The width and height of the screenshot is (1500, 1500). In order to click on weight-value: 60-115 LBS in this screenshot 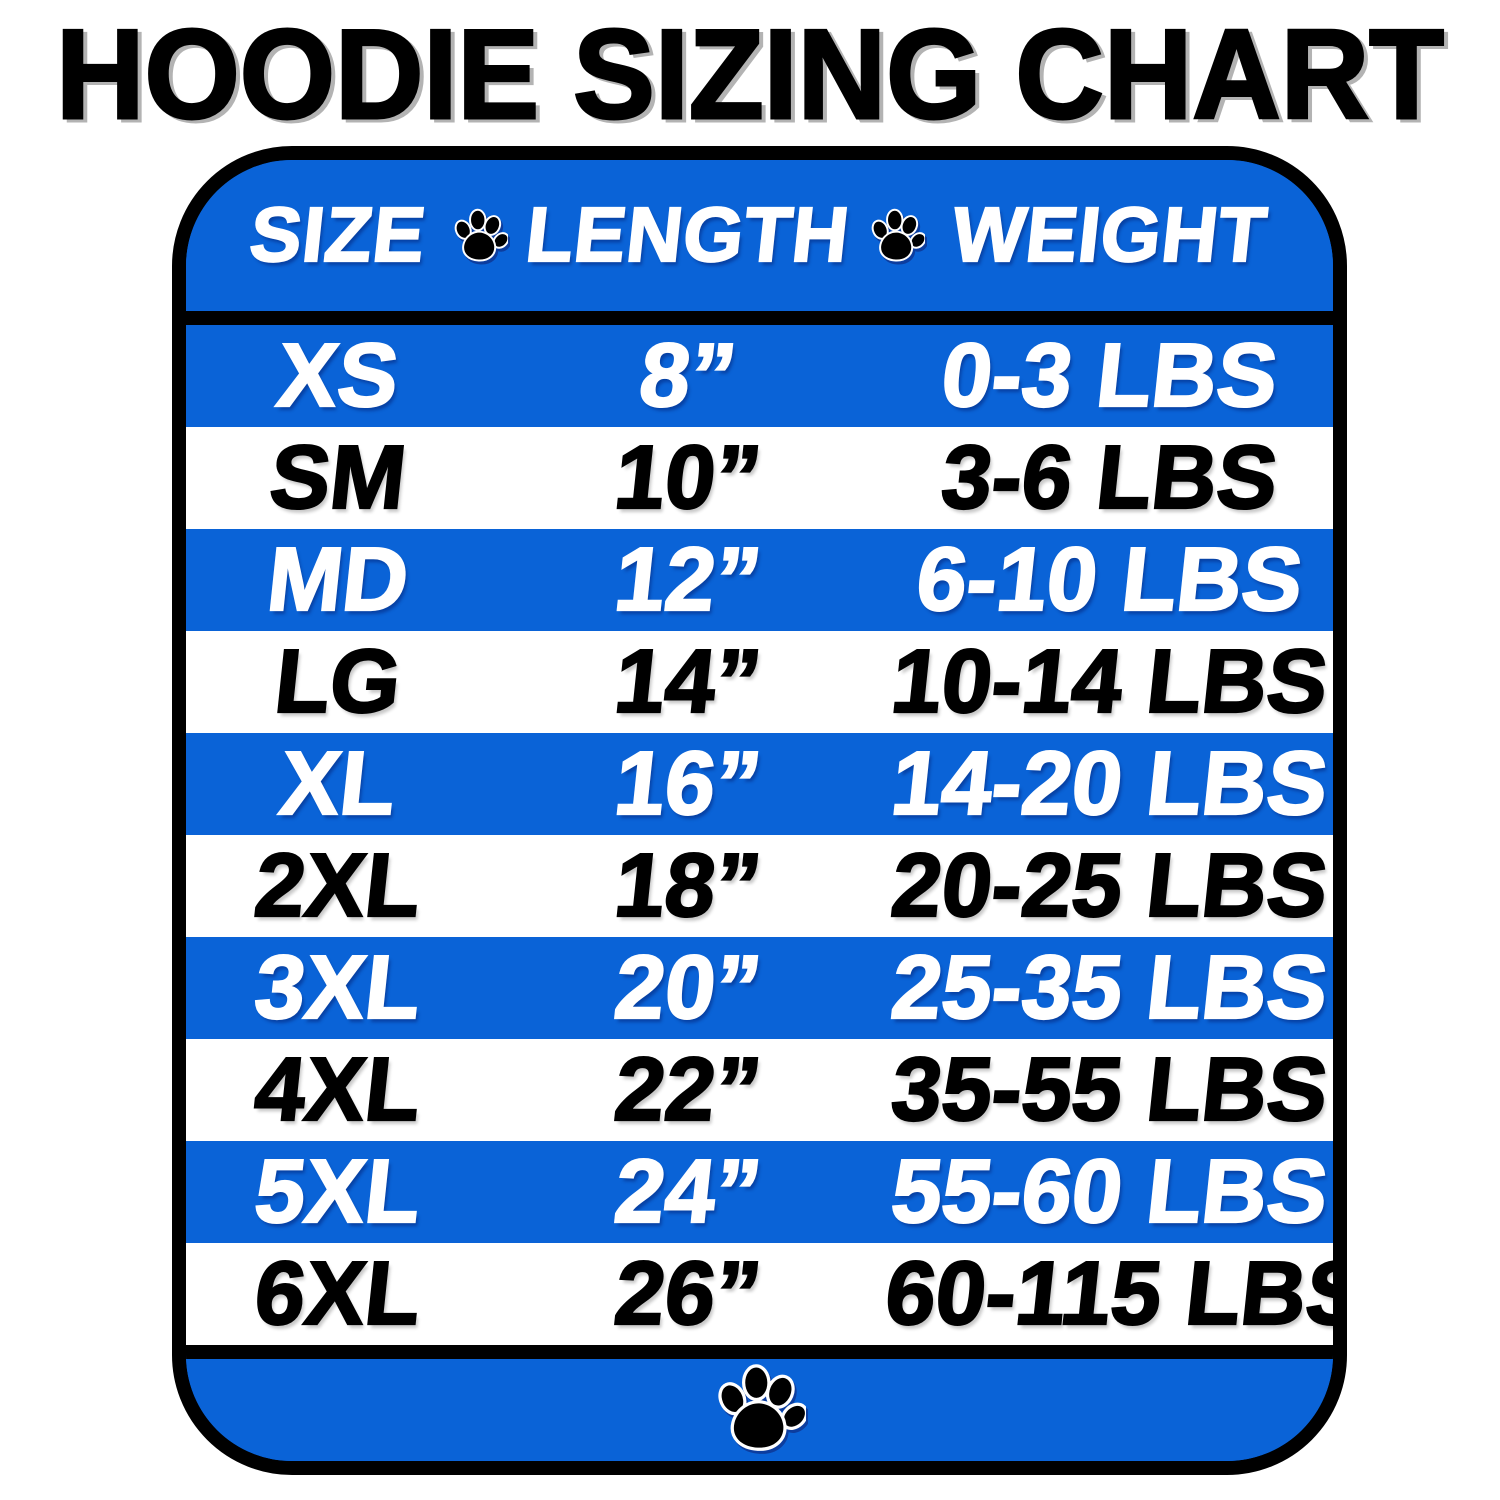, I will do `click(1113, 1294)`.